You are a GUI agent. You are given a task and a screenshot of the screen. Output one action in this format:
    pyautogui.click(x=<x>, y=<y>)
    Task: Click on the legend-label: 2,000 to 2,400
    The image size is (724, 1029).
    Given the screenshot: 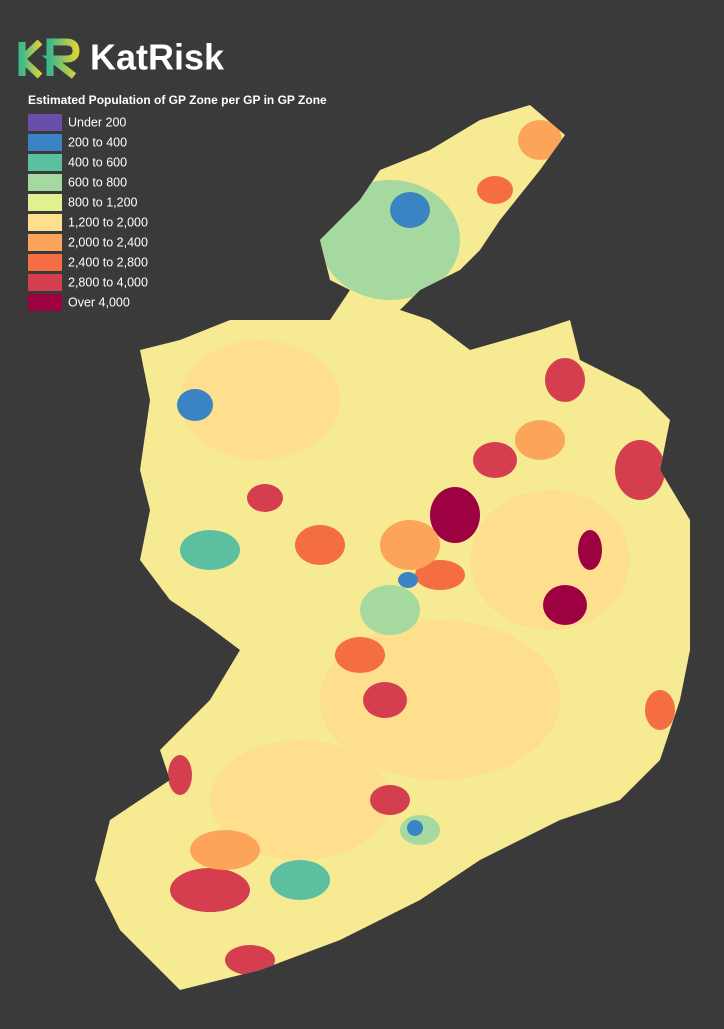 What is the action you would take?
    pyautogui.click(x=108, y=242)
    